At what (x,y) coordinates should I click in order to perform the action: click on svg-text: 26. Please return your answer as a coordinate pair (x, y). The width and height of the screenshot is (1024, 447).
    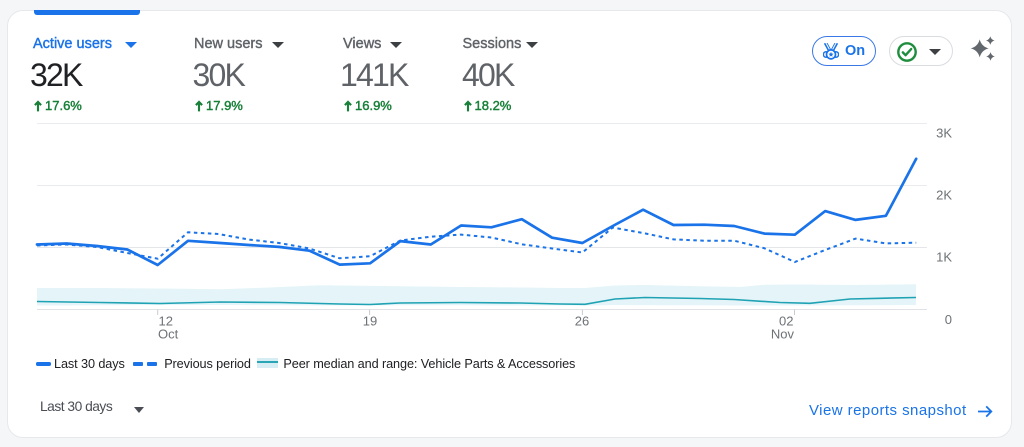
    Looking at the image, I should click on (582, 321).